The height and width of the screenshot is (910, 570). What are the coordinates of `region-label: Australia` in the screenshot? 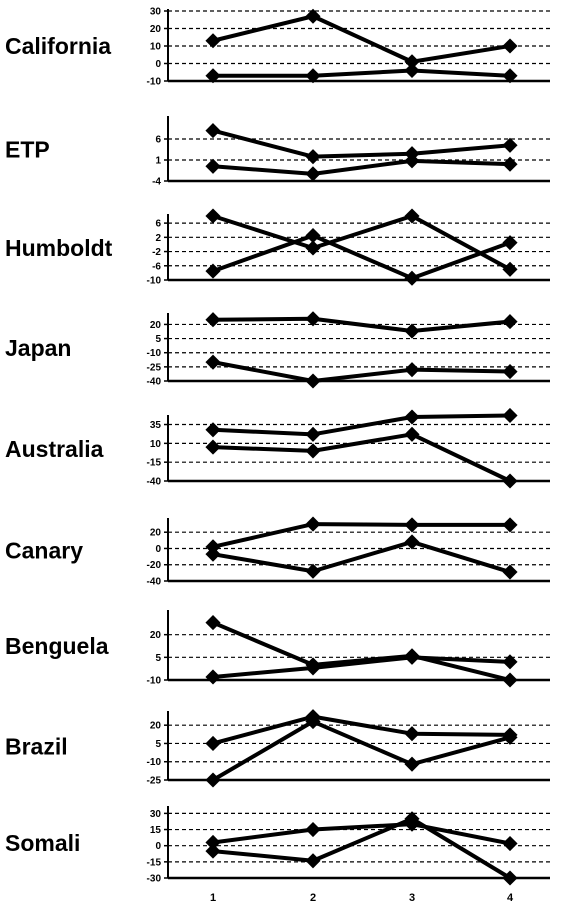 It's located at (54, 449).